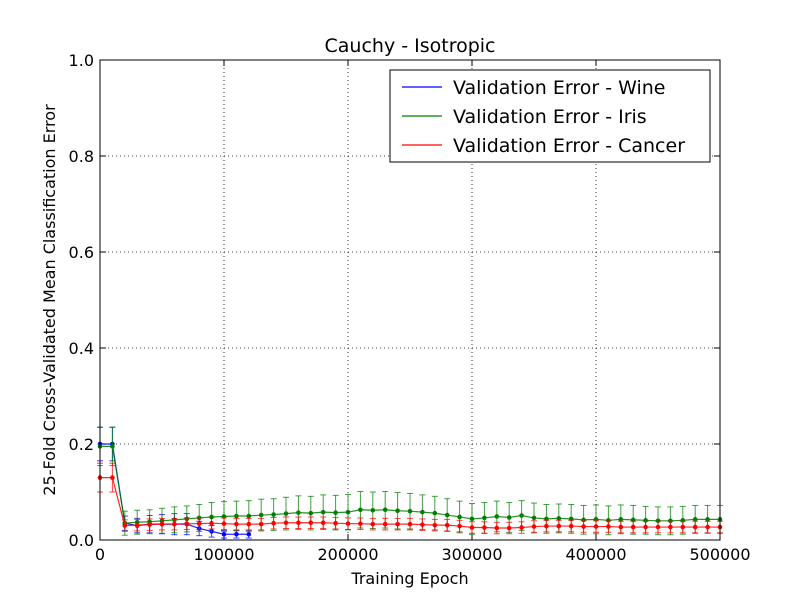  What do you see at coordinates (410, 482) in the screenshot?
I see `series-layer` at bounding box center [410, 482].